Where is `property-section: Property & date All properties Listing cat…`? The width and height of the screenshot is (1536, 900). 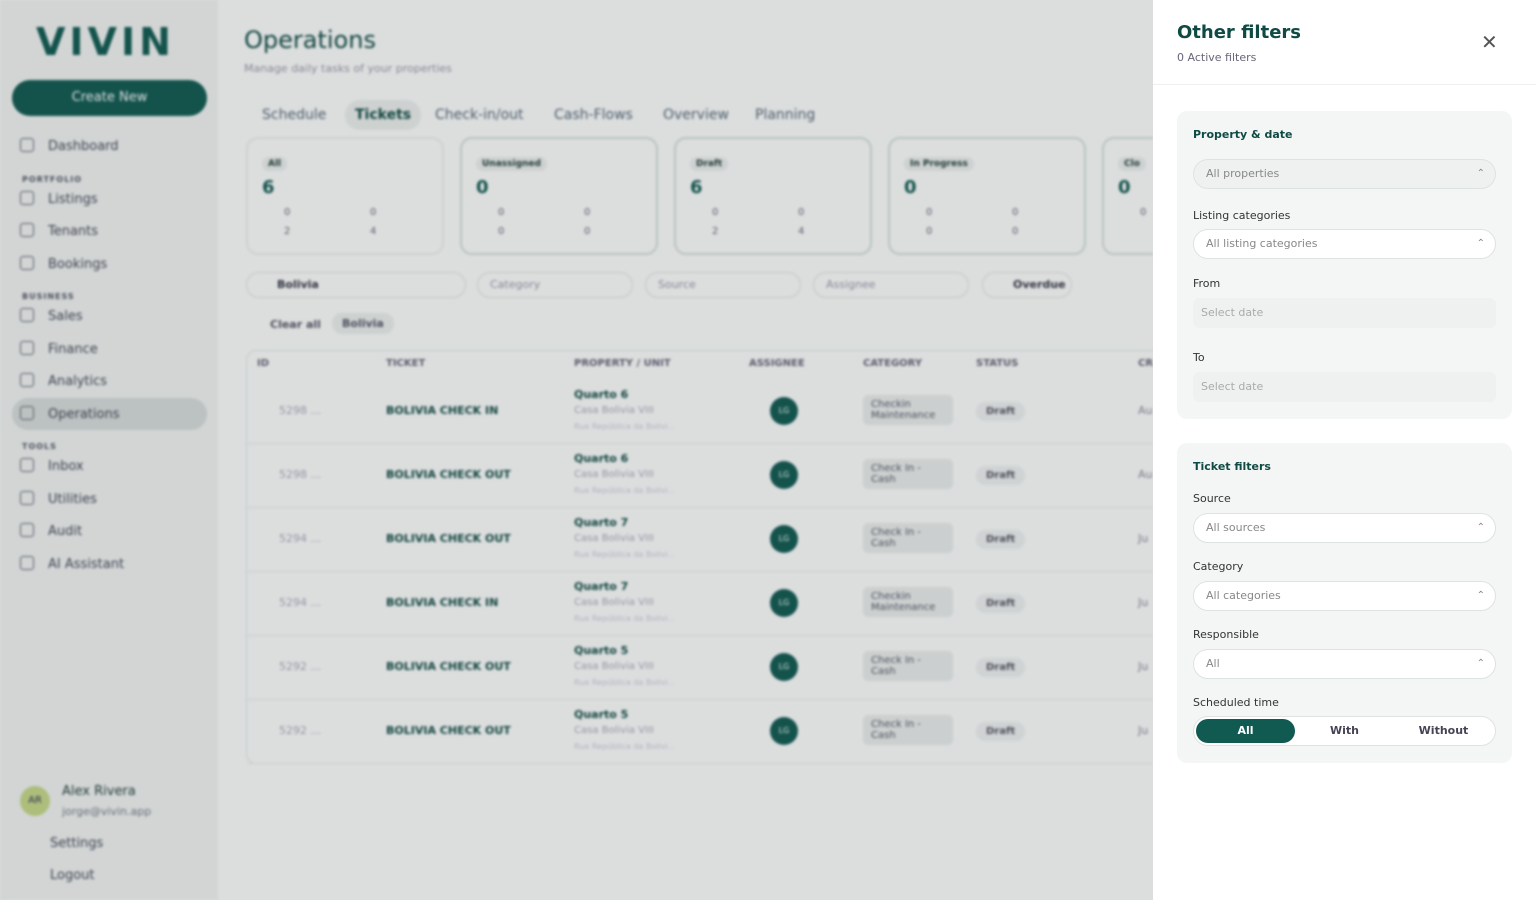
property-section: Property & date All properties Listing cat… is located at coordinates (1344, 265).